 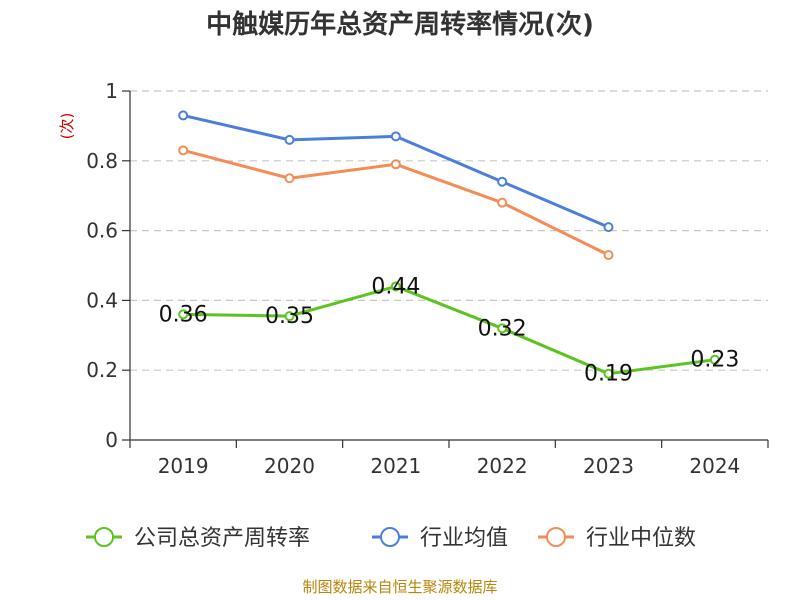 I want to click on data-label: 0.36, so click(x=183, y=314).